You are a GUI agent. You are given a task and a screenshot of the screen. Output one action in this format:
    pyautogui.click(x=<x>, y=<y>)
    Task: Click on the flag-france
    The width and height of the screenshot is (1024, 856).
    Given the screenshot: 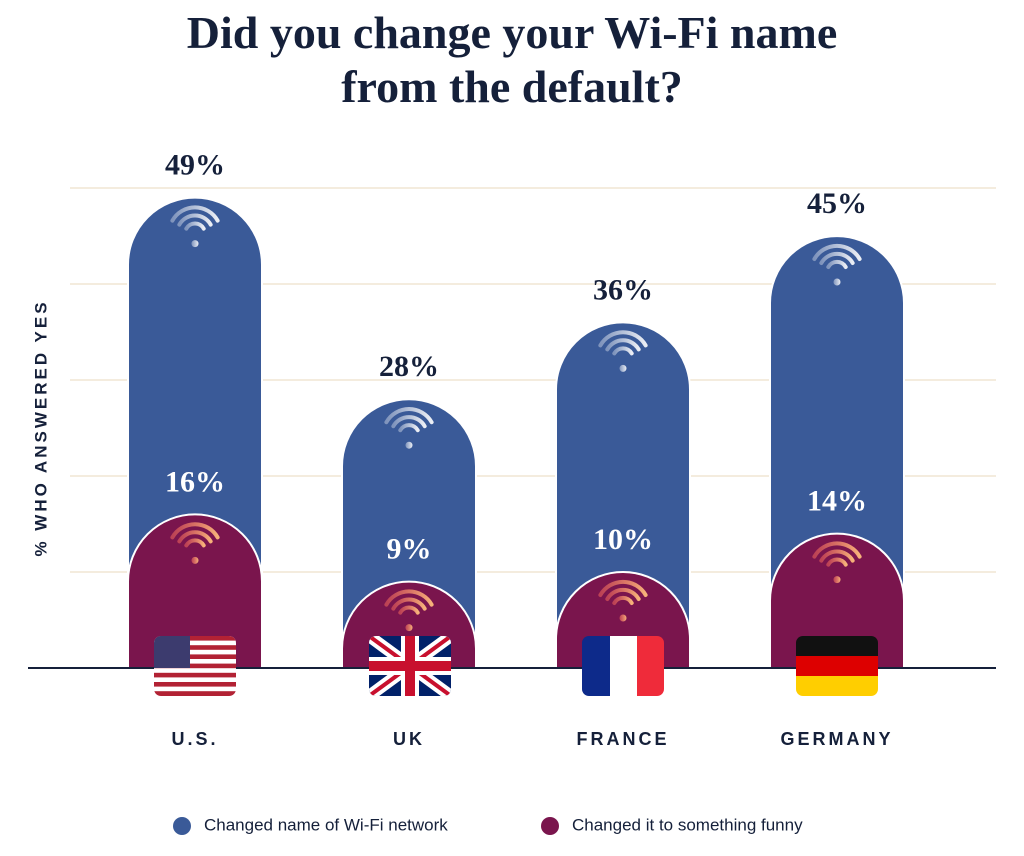 What is the action you would take?
    pyautogui.click(x=623, y=666)
    